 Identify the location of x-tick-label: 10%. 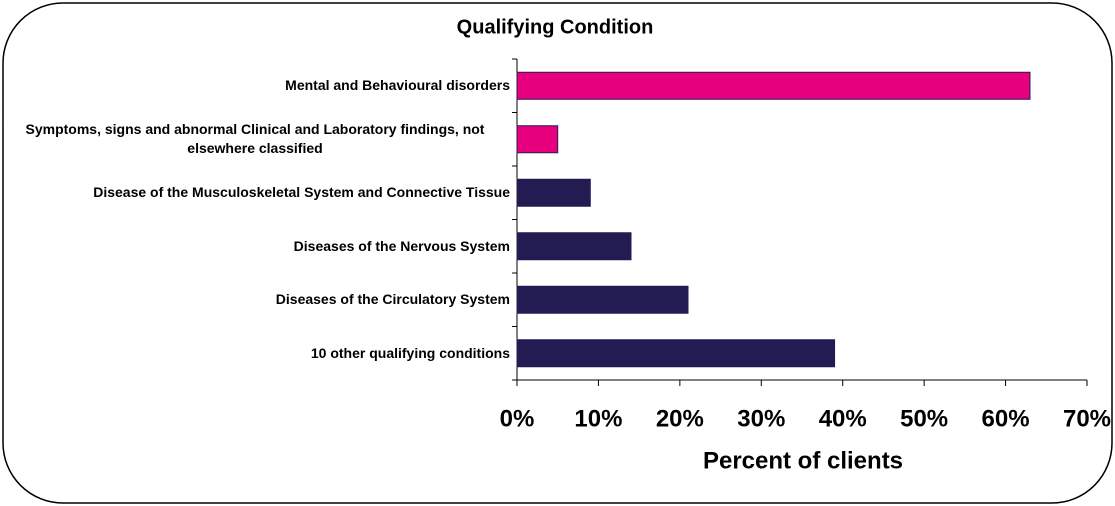
(598, 418).